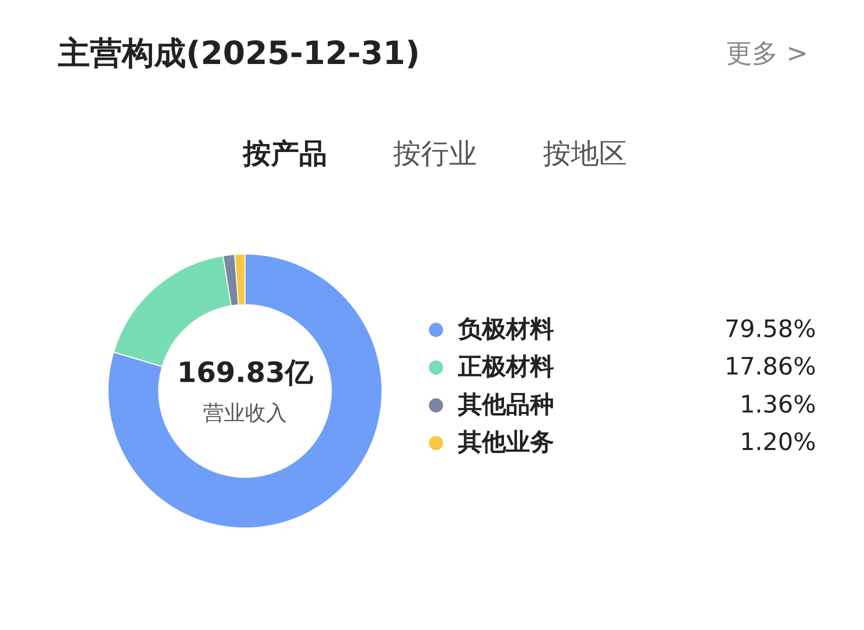  Describe the element at coordinates (505, 328) in the screenshot. I see `legend-label: 负极材料` at that location.